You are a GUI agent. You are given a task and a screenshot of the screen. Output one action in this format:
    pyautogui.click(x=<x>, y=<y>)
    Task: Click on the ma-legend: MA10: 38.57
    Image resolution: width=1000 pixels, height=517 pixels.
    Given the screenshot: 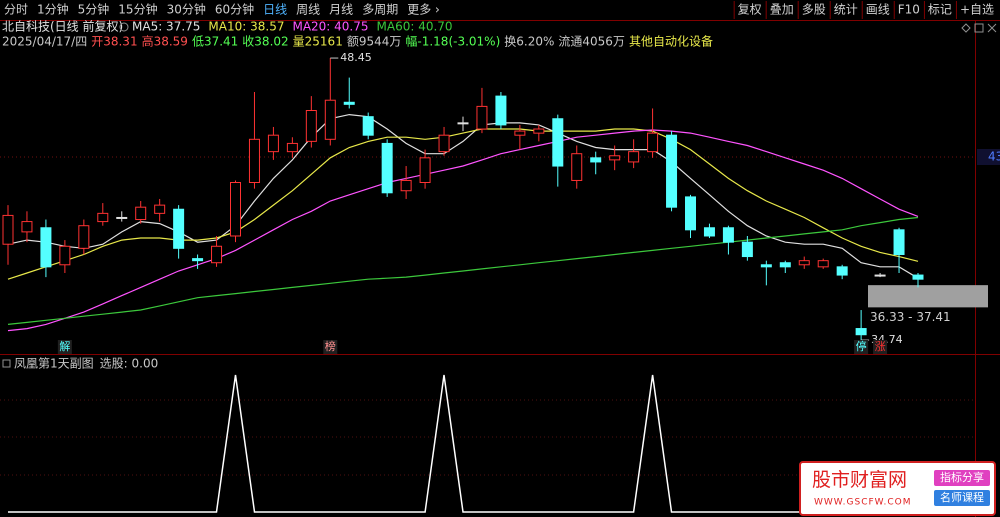 What is the action you would take?
    pyautogui.click(x=246, y=27)
    